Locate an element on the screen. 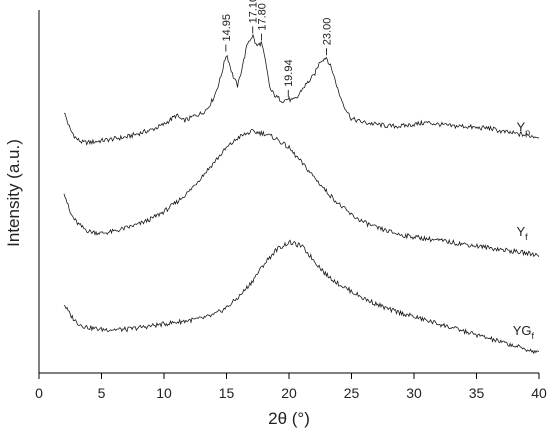 This screenshot has height=437, width=550. peak-label: 17.10 is located at coordinates (254, 11).